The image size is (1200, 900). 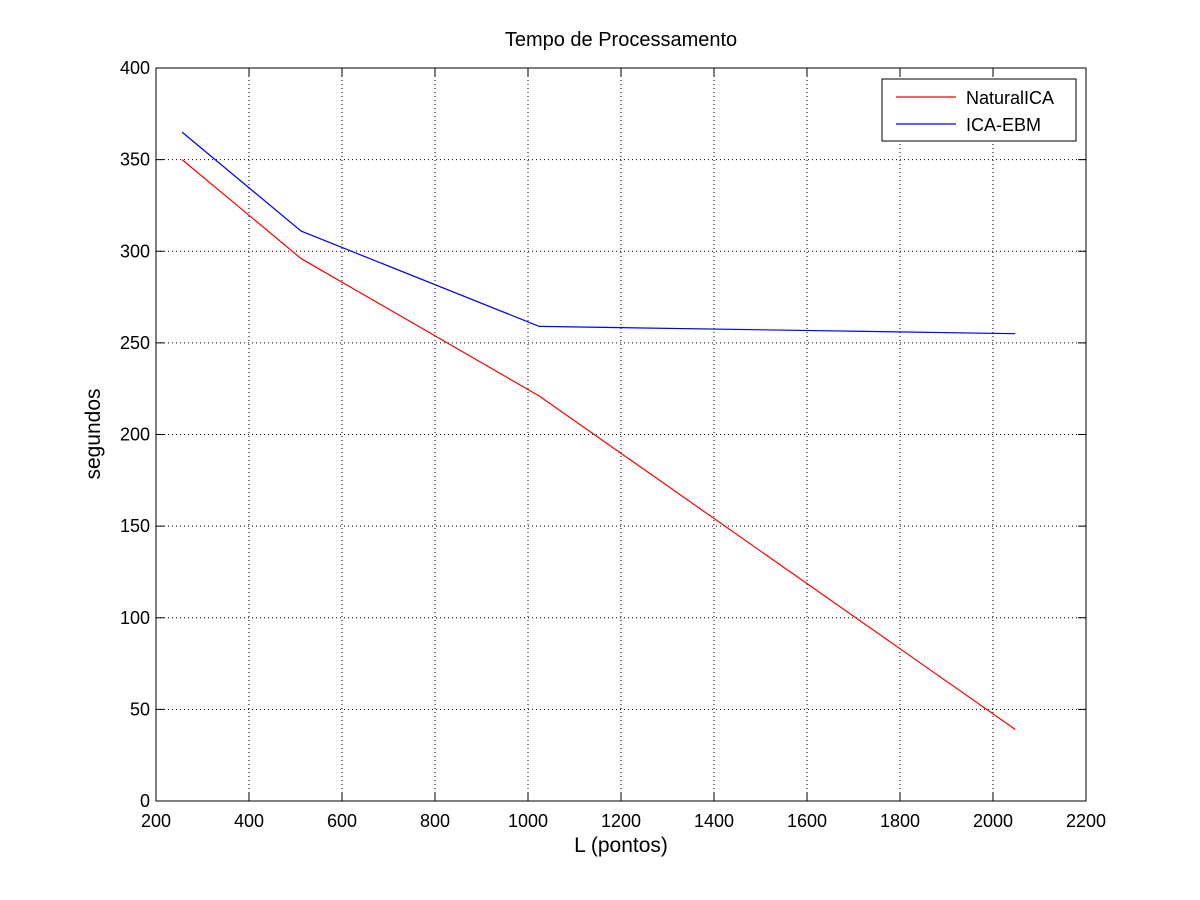 I want to click on x-tick-label: 1000, so click(x=528, y=821).